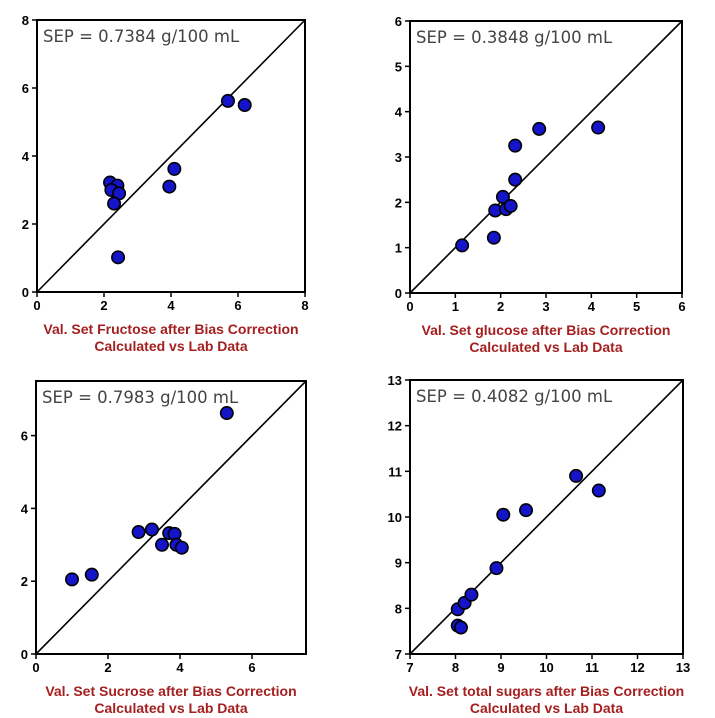  Describe the element at coordinates (545, 306) in the screenshot. I see `x-tick-label: 3` at that location.